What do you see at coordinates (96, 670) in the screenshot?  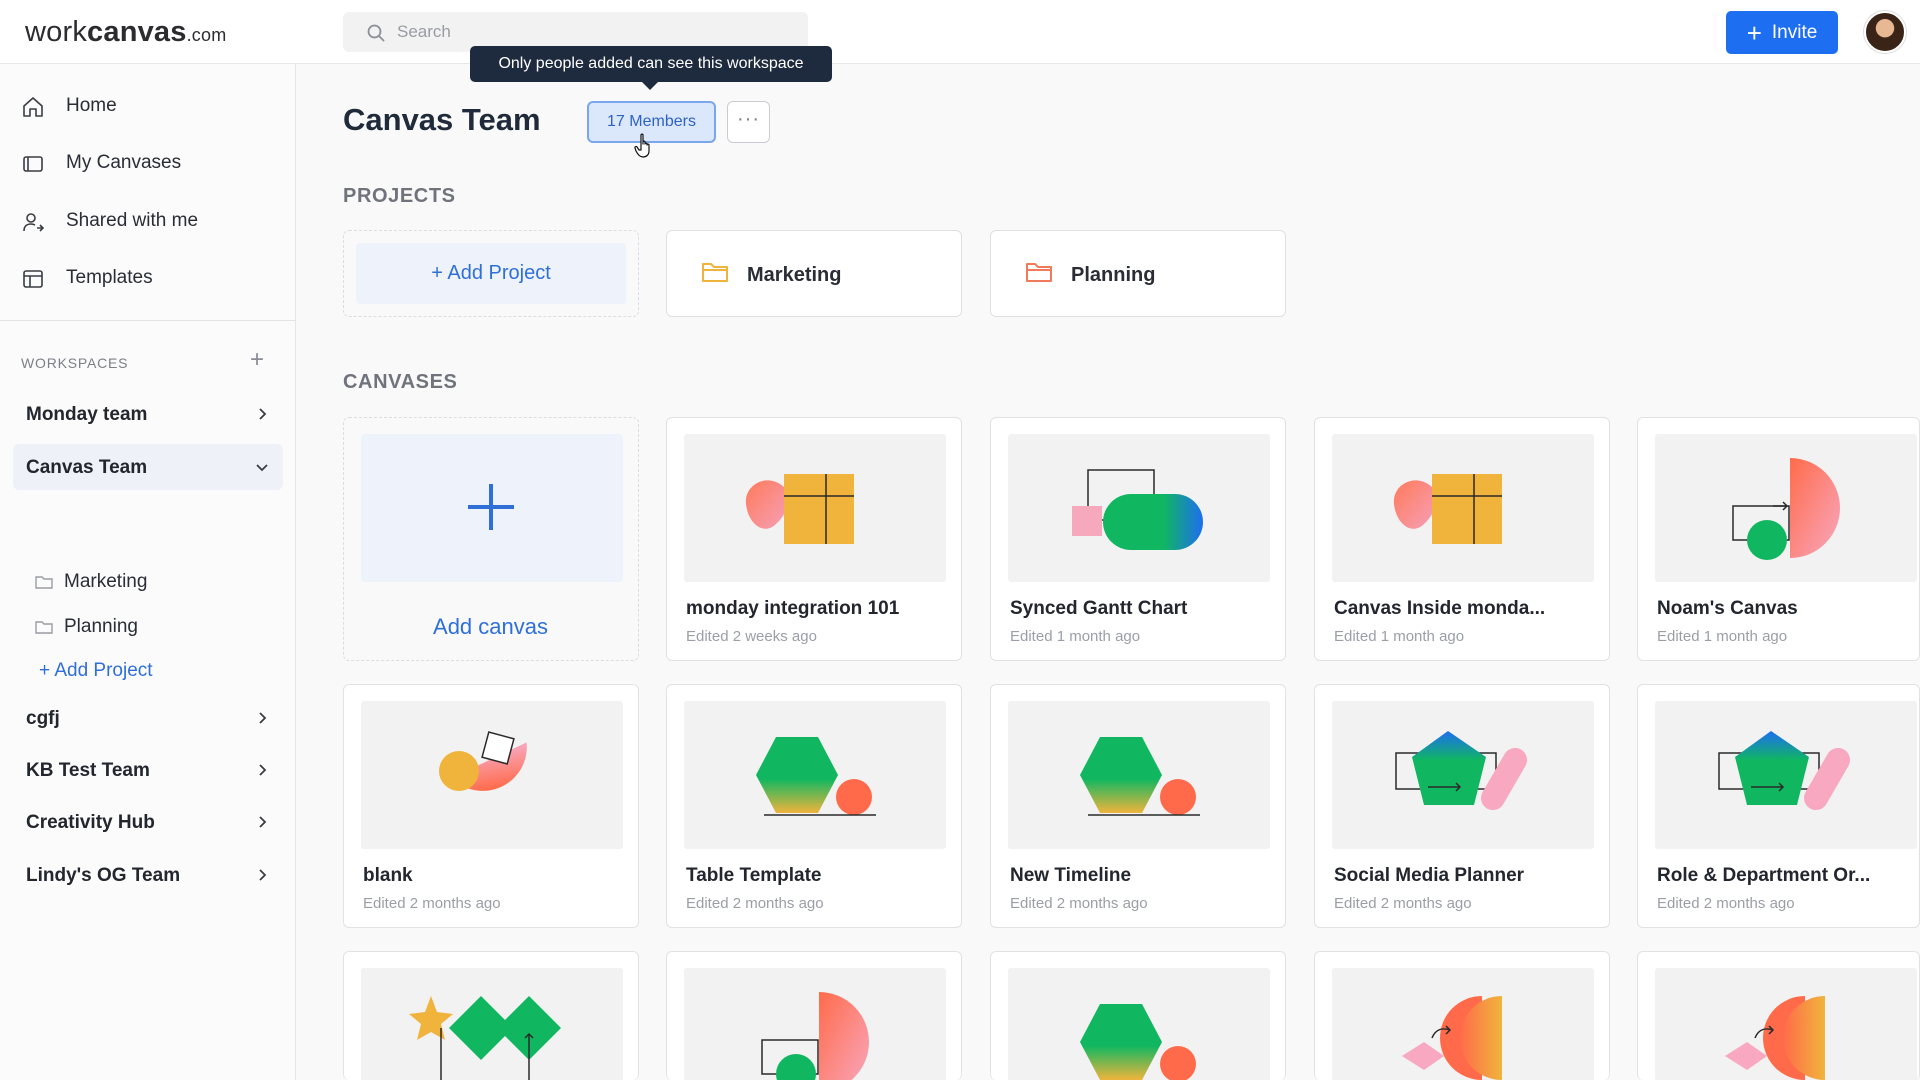 I see `sidebar-add-project-link: + Add Project` at bounding box center [96, 670].